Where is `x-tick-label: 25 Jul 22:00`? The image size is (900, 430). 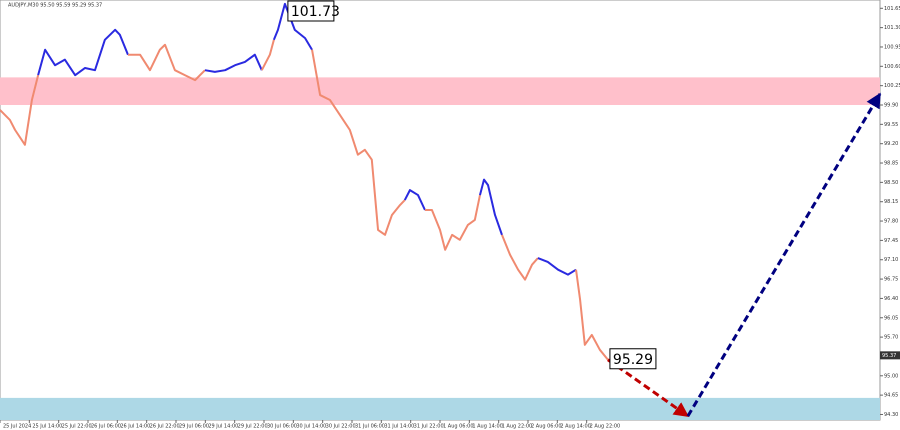 x-tick-label: 25 Jul 22:00 is located at coordinates (77, 427).